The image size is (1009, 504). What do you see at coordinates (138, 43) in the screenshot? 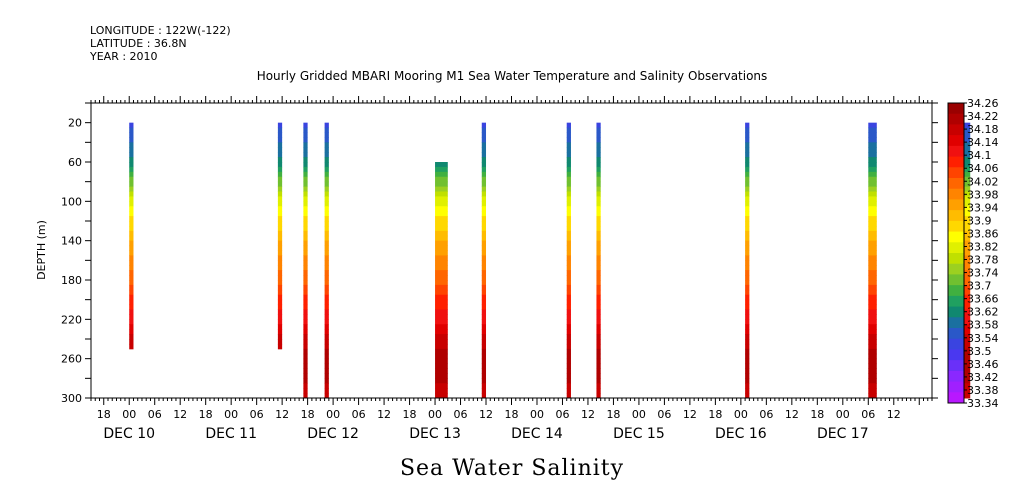
I see `latitude-label: LATITUDE : 36.8N` at bounding box center [138, 43].